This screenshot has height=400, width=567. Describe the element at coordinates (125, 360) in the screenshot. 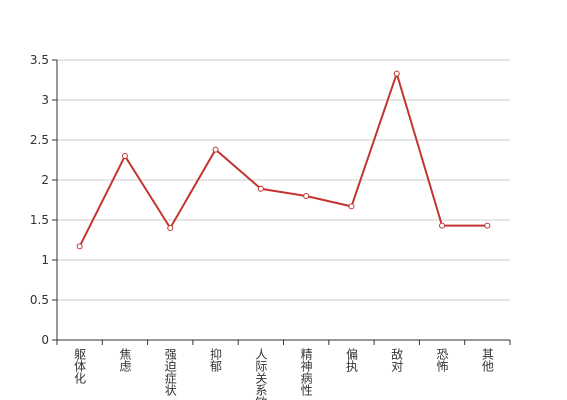

I see `x-tick-label: 焦虑` at that location.